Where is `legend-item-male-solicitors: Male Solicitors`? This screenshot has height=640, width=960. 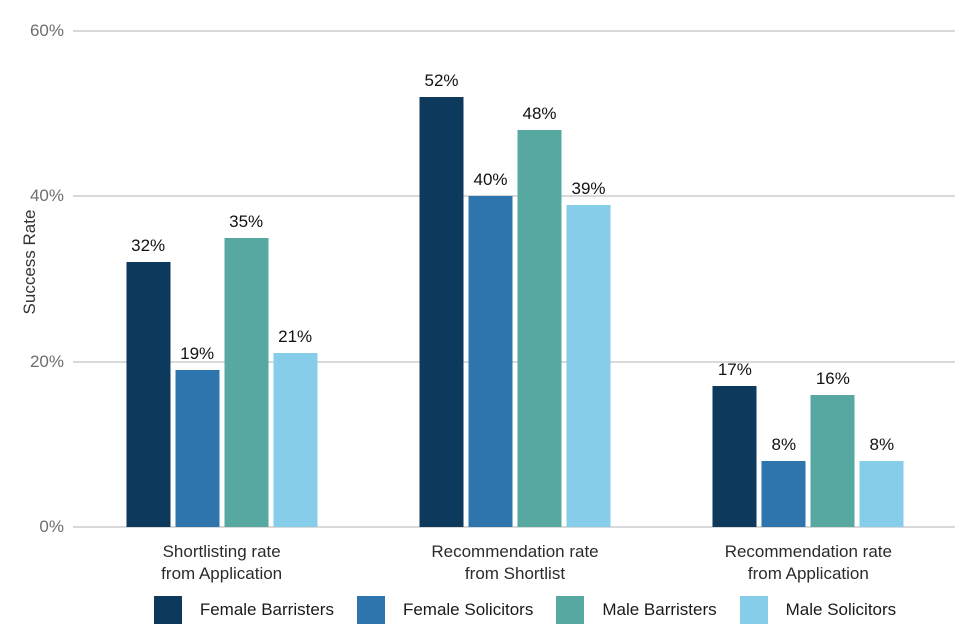
legend-item-male-solicitors: Male Solicitors is located at coordinates (818, 610).